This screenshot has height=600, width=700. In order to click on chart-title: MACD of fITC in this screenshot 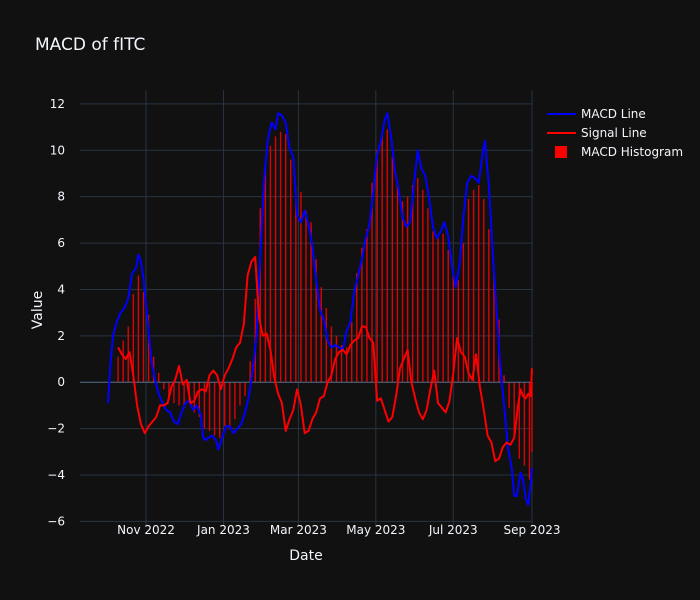, I will do `click(90, 45)`.